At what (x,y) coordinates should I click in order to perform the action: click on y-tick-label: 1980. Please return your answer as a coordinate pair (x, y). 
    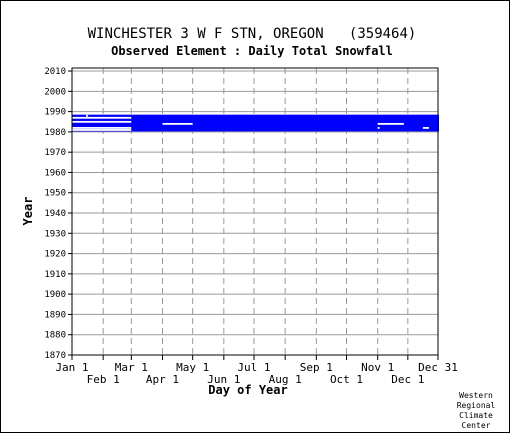
    Looking at the image, I should click on (55, 133).